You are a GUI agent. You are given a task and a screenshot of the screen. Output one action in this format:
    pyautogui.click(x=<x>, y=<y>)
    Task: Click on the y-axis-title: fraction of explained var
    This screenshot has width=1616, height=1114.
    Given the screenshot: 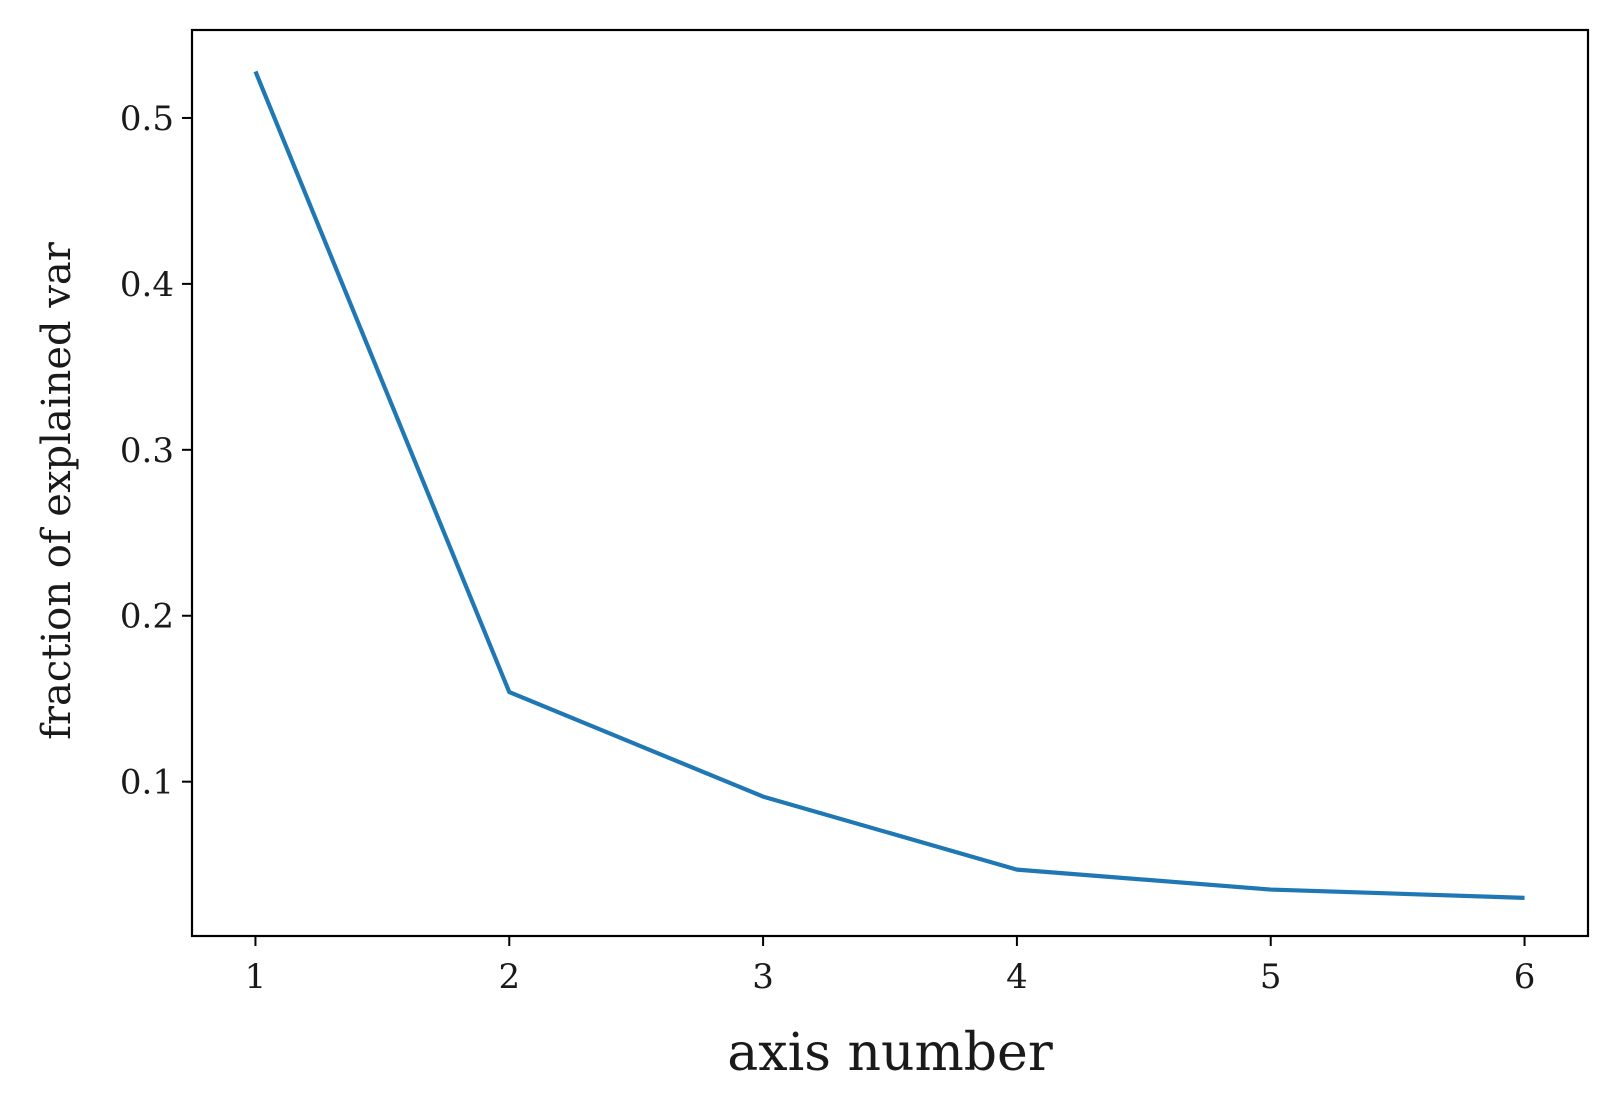 What is the action you would take?
    pyautogui.click(x=57, y=490)
    